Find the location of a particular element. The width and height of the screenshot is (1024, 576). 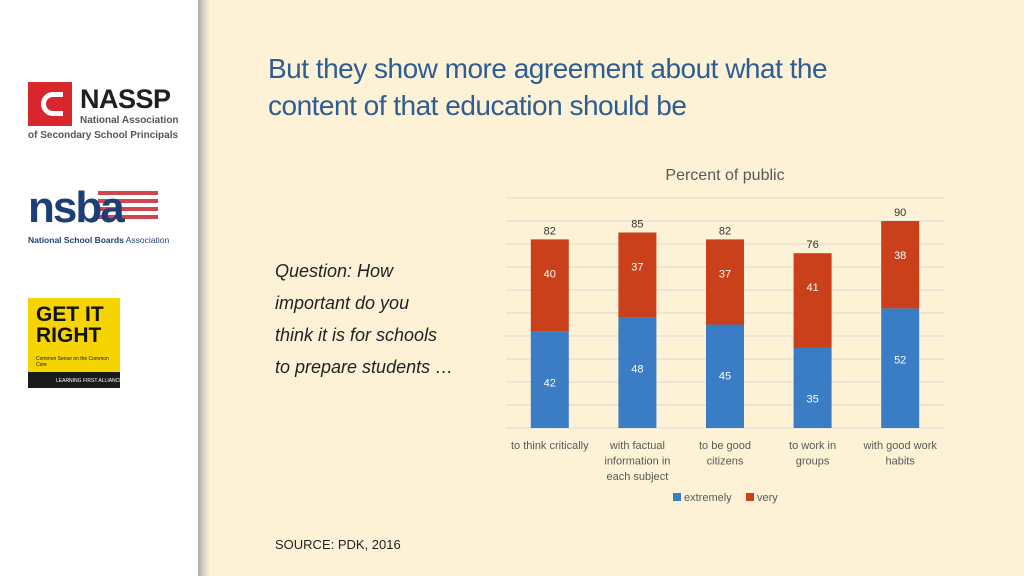

data-label-extremely: 42 is located at coordinates (550, 383).